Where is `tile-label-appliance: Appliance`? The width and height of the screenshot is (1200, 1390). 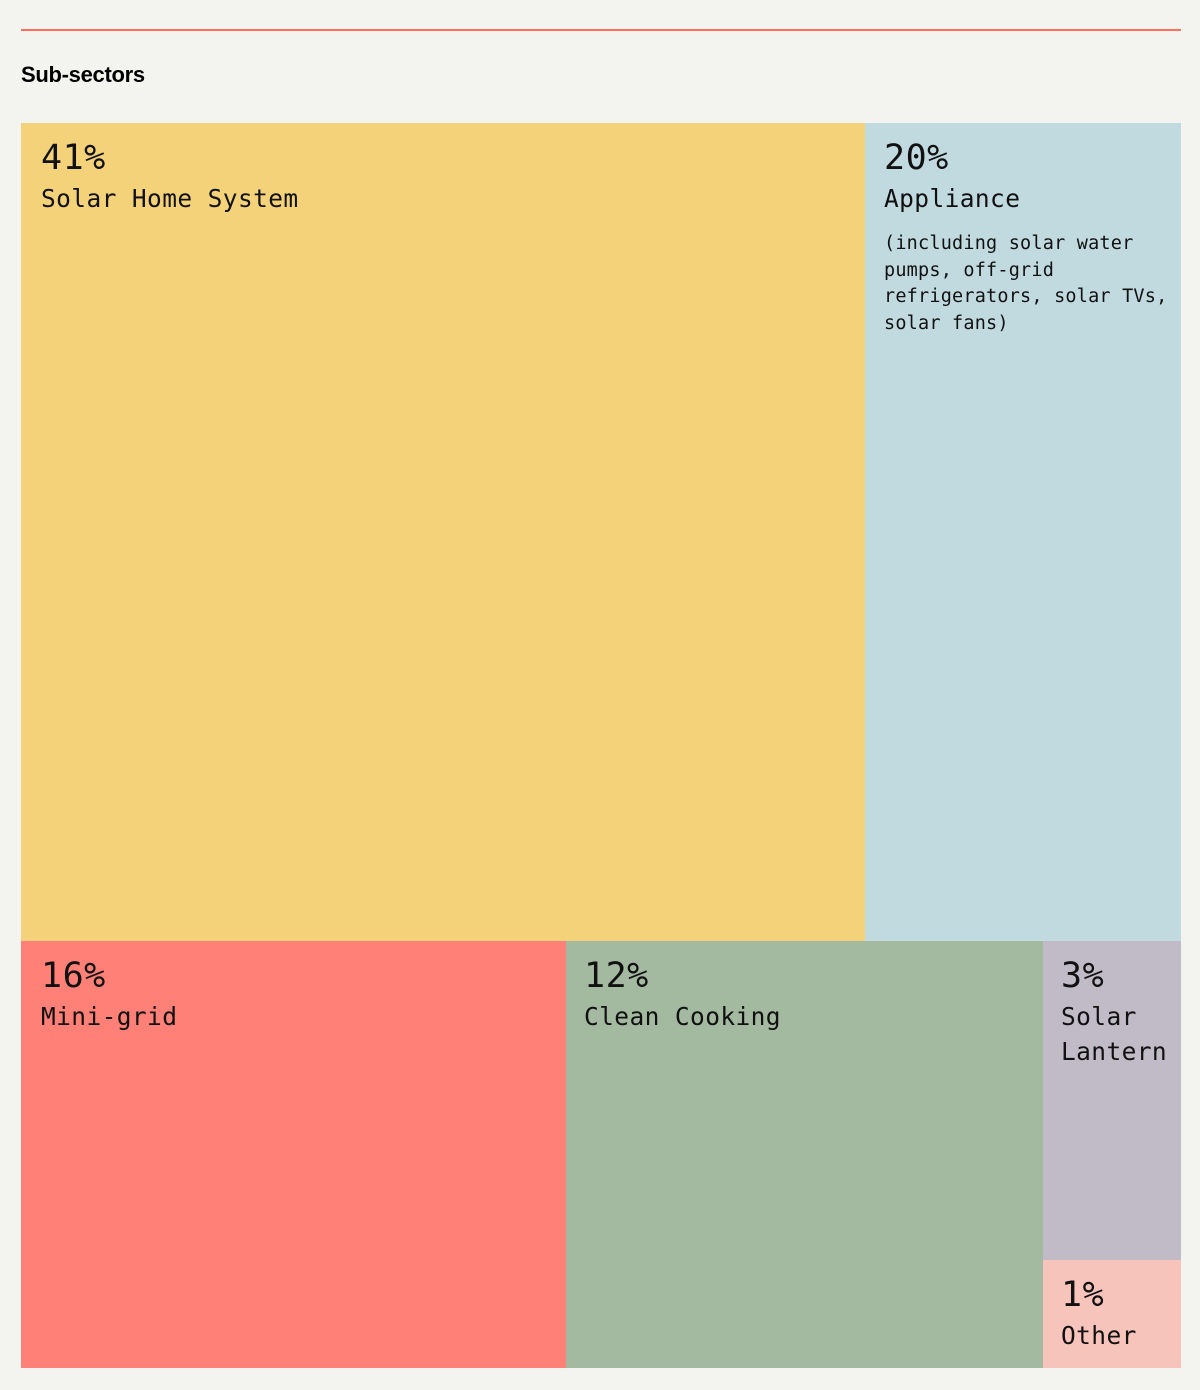 tile-label-appliance: Appliance is located at coordinates (952, 198).